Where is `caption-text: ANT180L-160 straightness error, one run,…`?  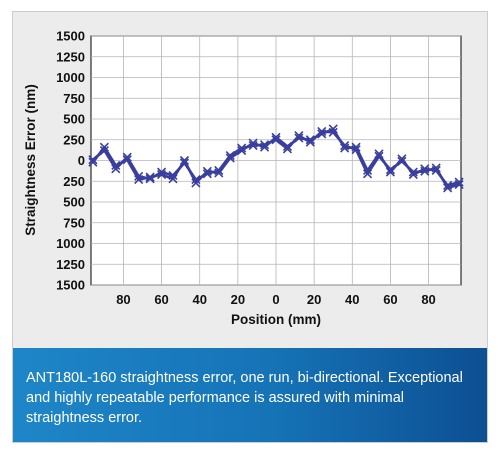 caption-text: ANT180L-160 straightness error, one run,… is located at coordinates (244, 398).